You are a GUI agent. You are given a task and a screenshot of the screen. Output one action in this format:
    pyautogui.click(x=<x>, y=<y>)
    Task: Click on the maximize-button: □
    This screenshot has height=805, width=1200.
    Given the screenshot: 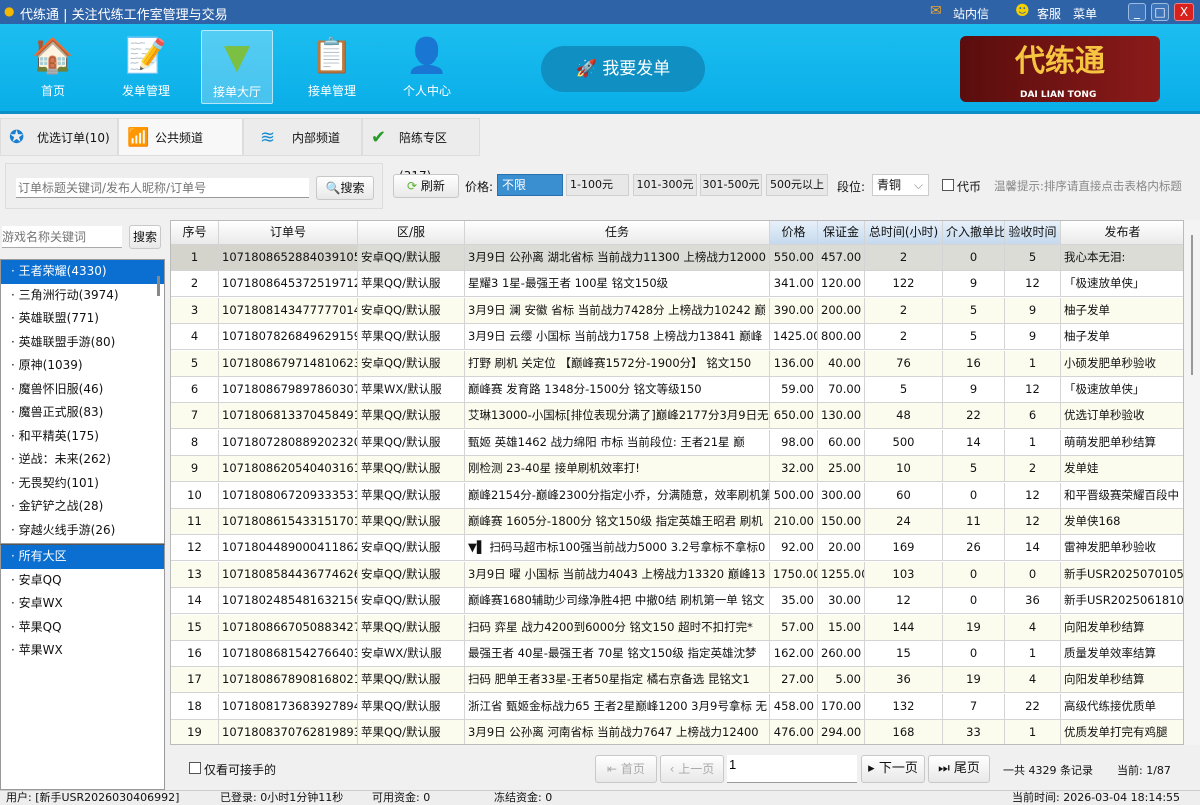 What is the action you would take?
    pyautogui.click(x=1160, y=12)
    